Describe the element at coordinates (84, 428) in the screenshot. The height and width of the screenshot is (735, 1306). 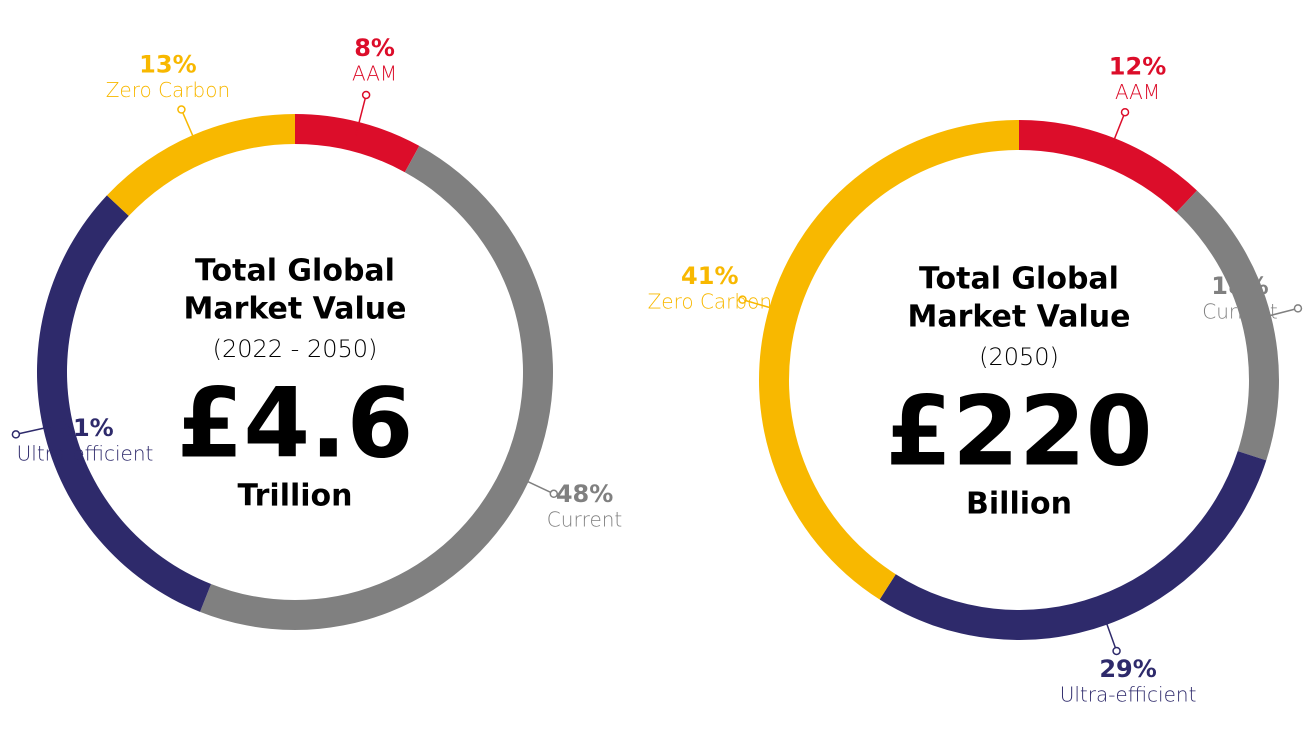
I see `segment-percent: 31%` at that location.